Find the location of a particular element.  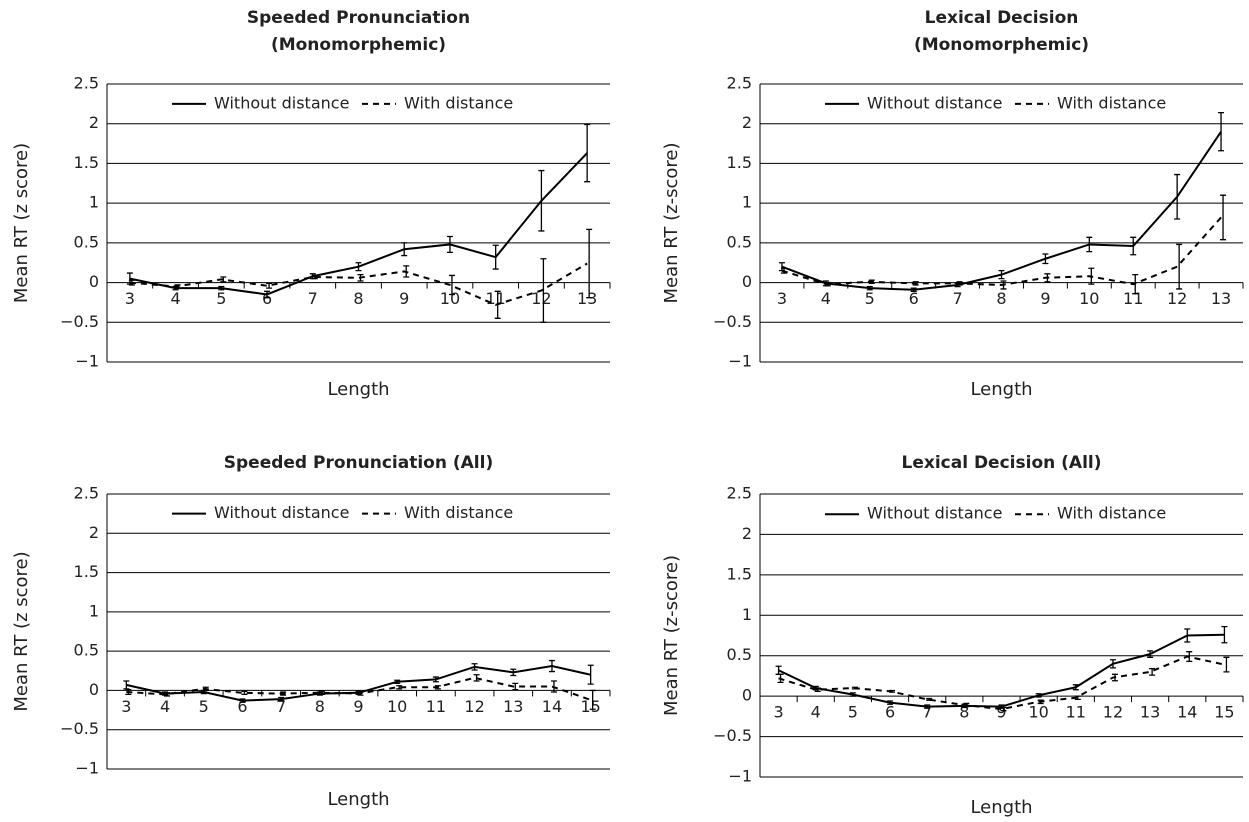

x-tick-label: 11 is located at coordinates (436, 706).